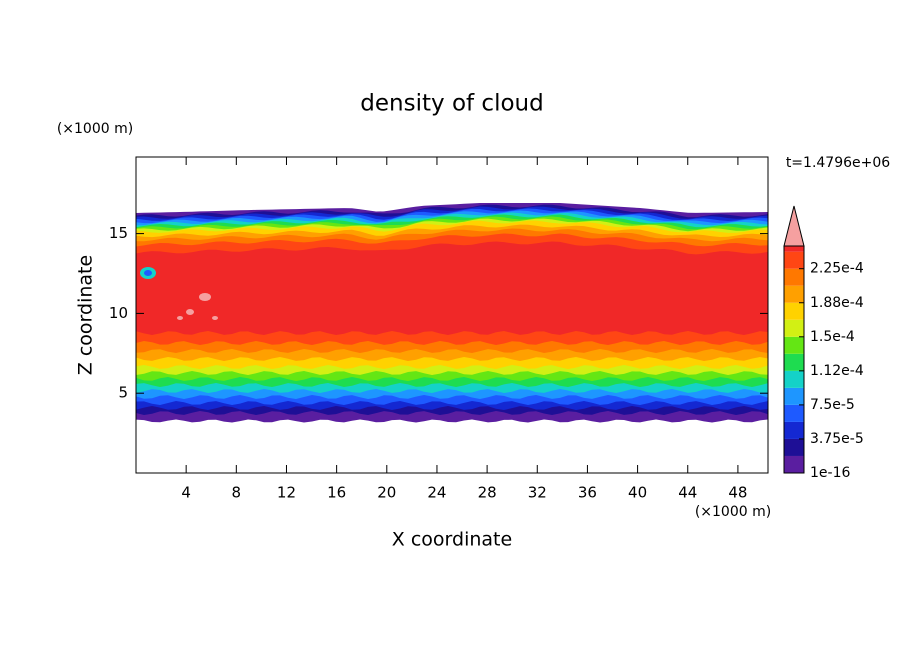 The width and height of the screenshot is (904, 654). What do you see at coordinates (286, 493) in the screenshot?
I see `x-tick-label: 12` at bounding box center [286, 493].